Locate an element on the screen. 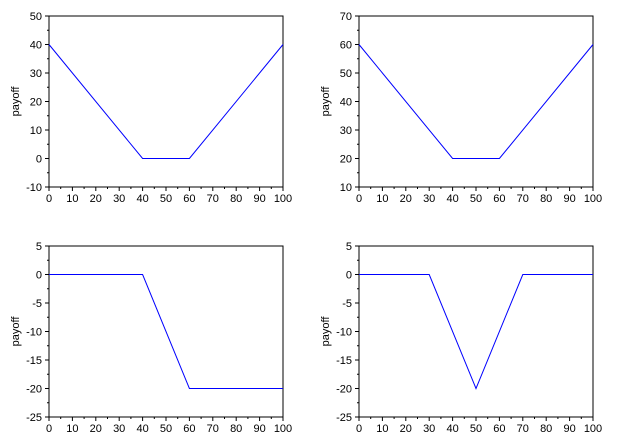 This screenshot has width=624, height=445. y-tick-label: 60 is located at coordinates (346, 46).